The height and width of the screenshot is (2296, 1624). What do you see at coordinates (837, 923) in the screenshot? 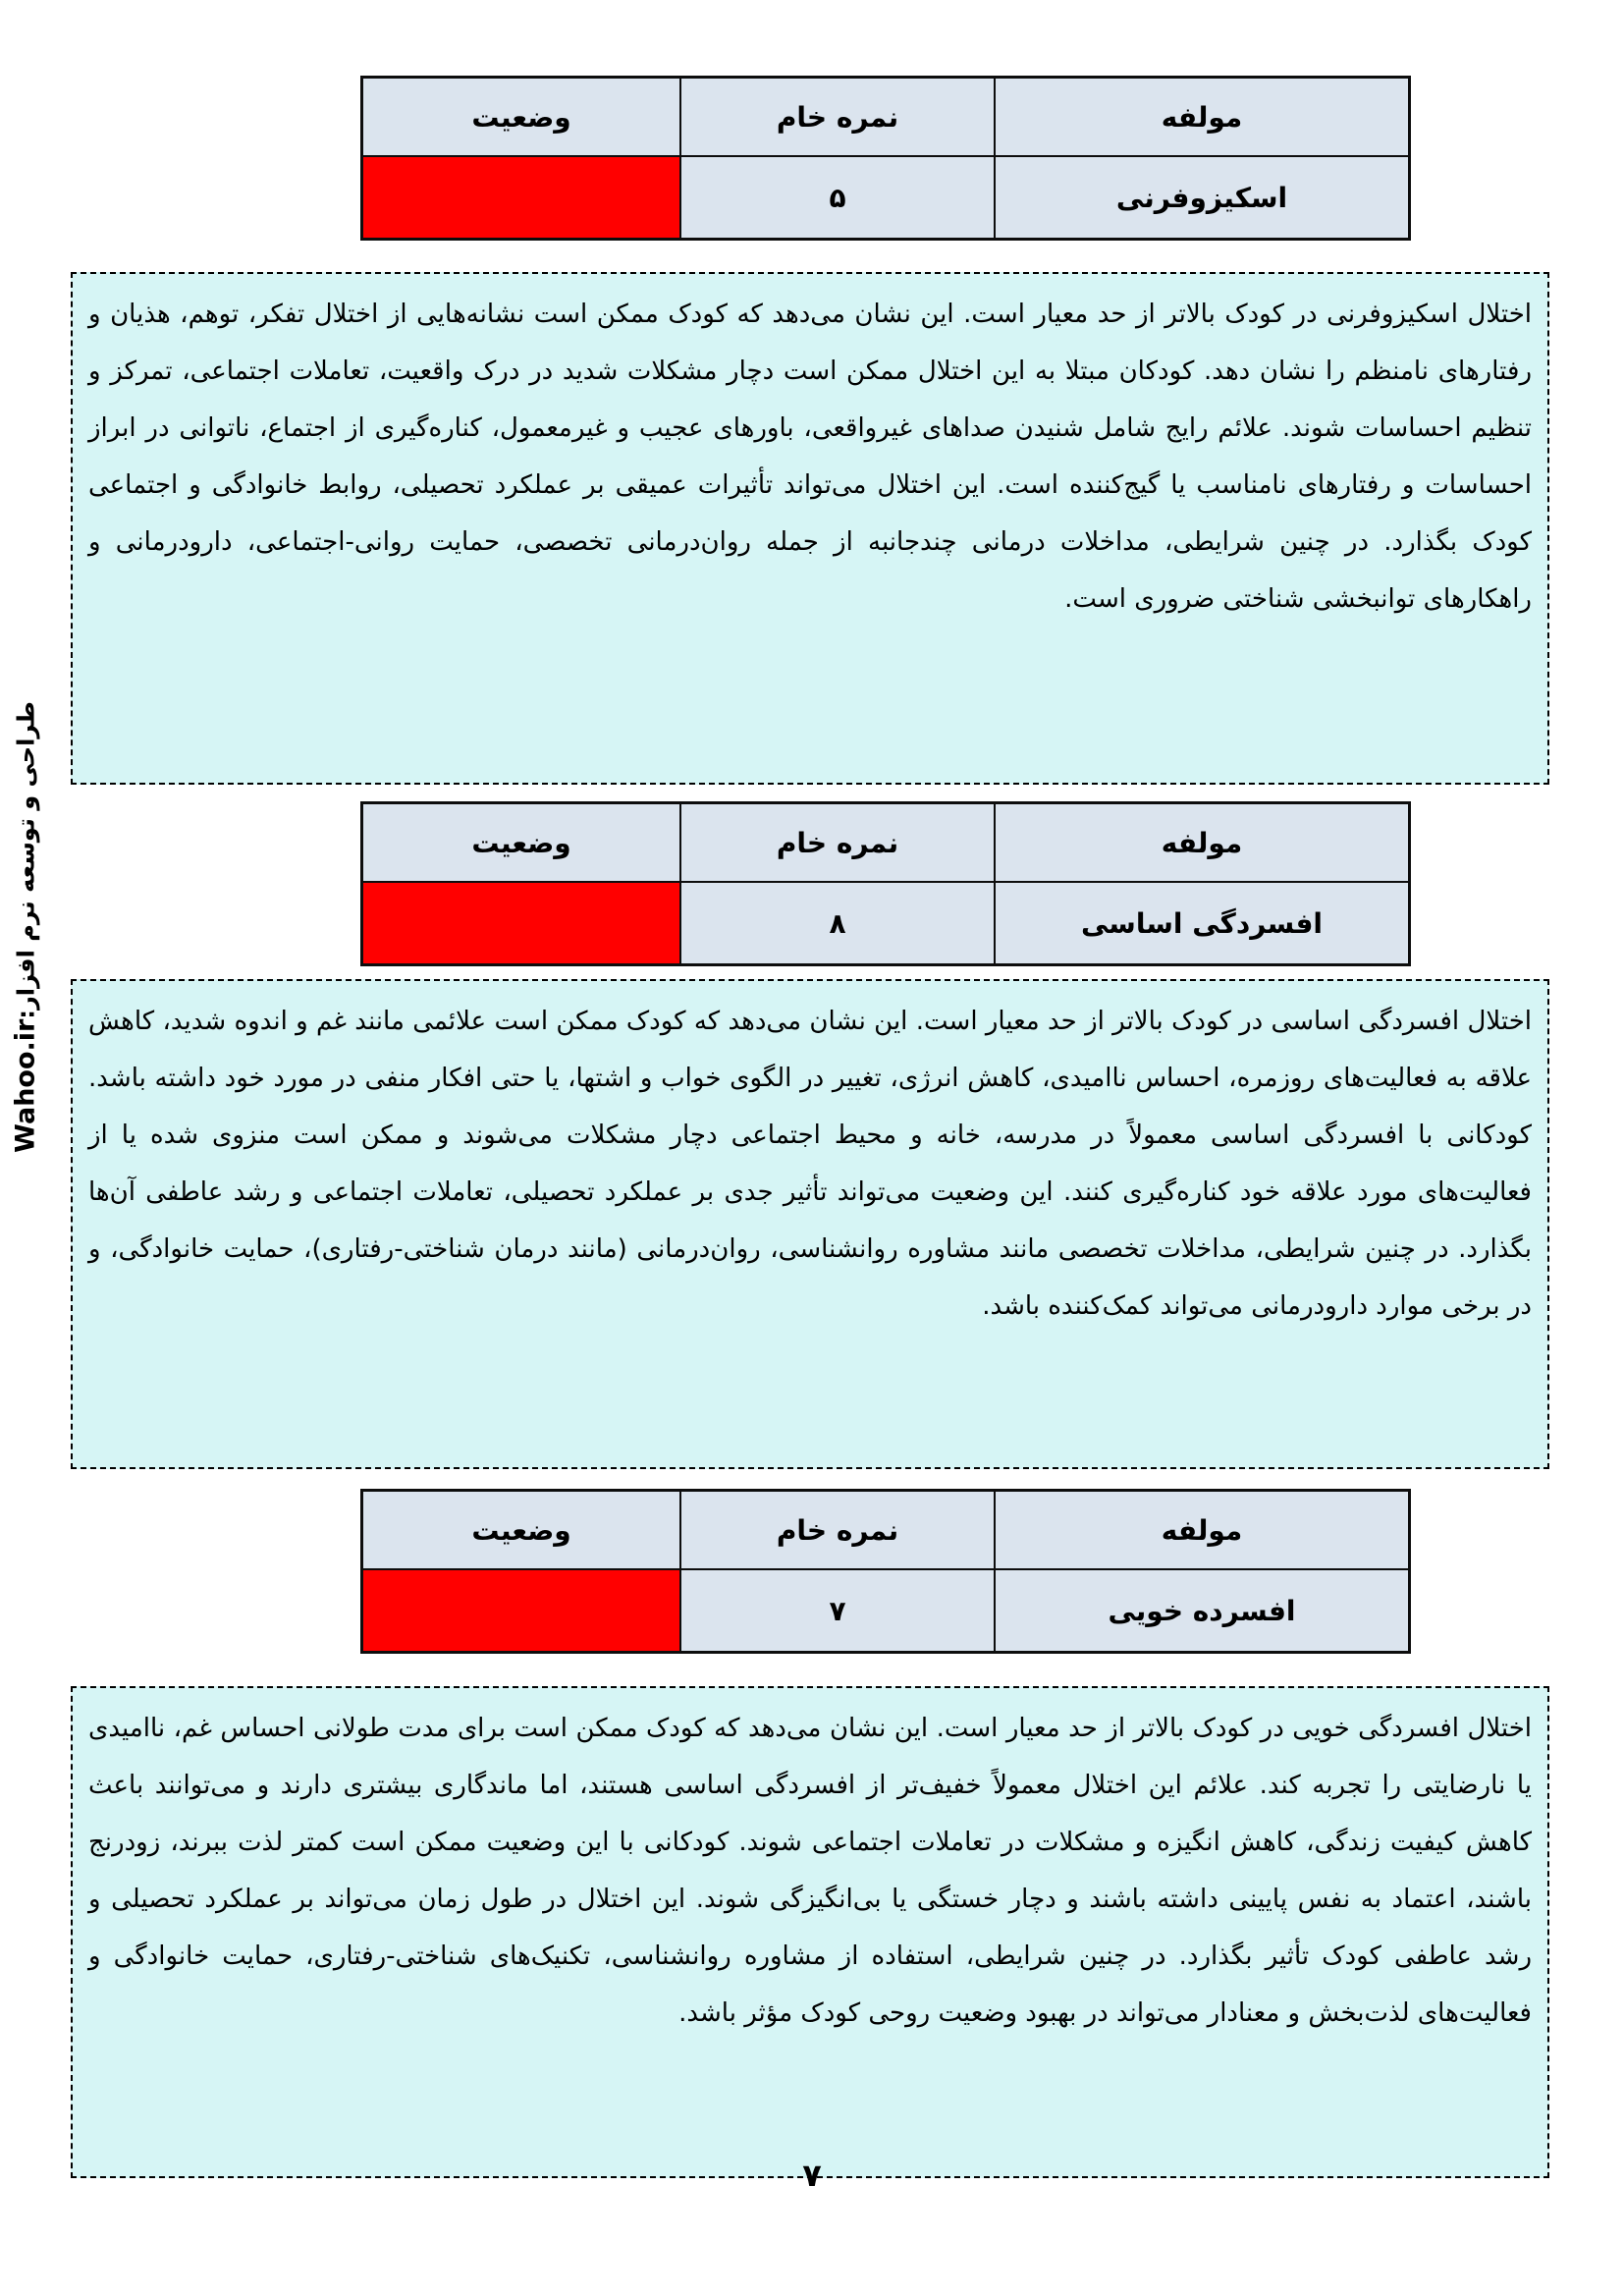
I see `raw-score-cell: ۸` at bounding box center [837, 923].